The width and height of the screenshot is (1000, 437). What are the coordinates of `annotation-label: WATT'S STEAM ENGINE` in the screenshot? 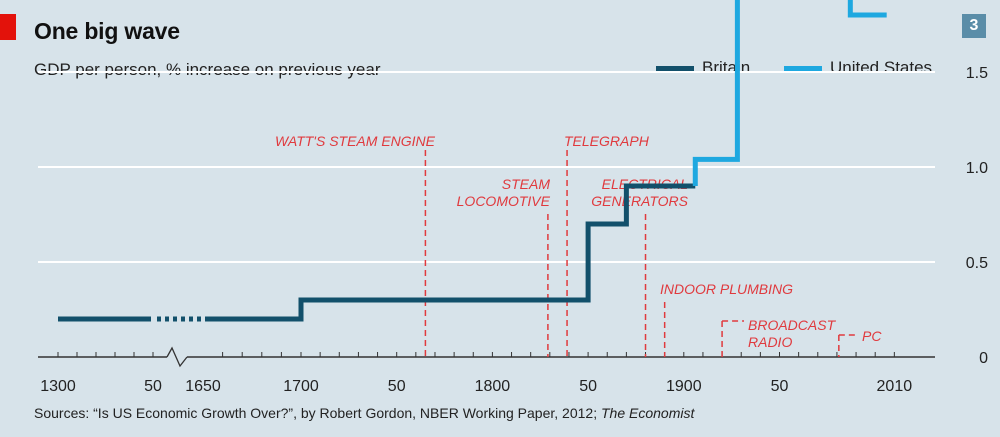 It's located at (355, 141).